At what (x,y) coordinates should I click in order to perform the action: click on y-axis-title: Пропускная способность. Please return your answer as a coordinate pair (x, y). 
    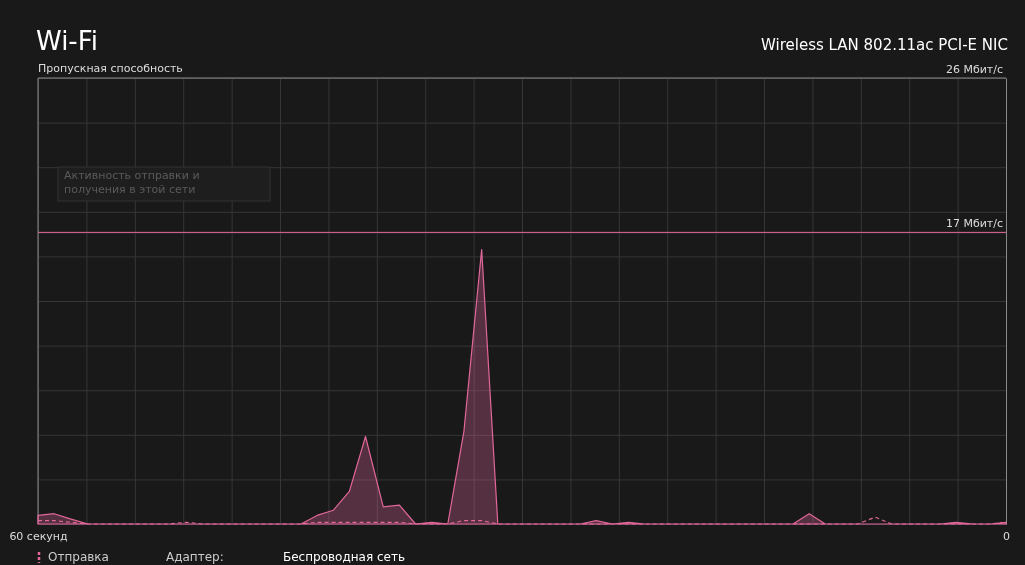
    Looking at the image, I should click on (110, 68).